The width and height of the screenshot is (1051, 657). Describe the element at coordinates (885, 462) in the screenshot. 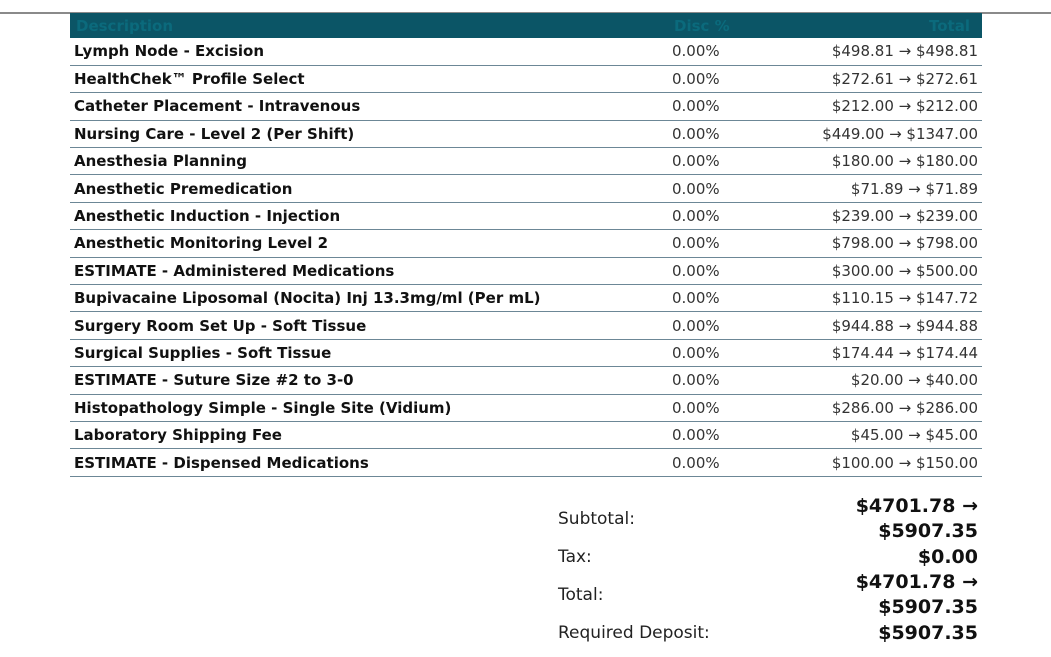

I see `line-item-total: $100.00 → $150.00` at that location.